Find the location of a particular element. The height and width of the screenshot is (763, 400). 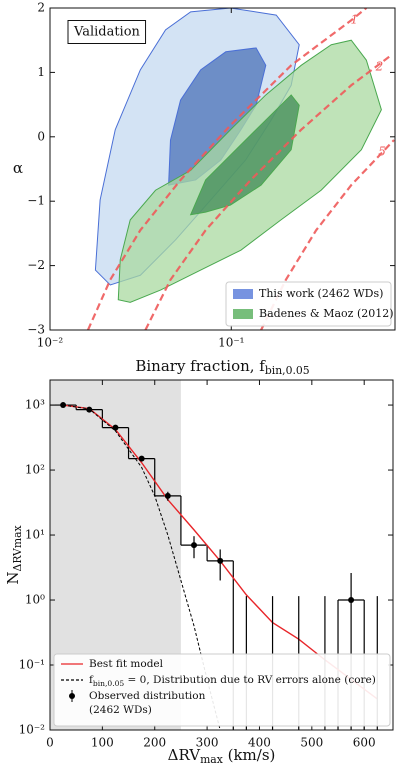

y-tick-label: −1 is located at coordinates (36, 201).